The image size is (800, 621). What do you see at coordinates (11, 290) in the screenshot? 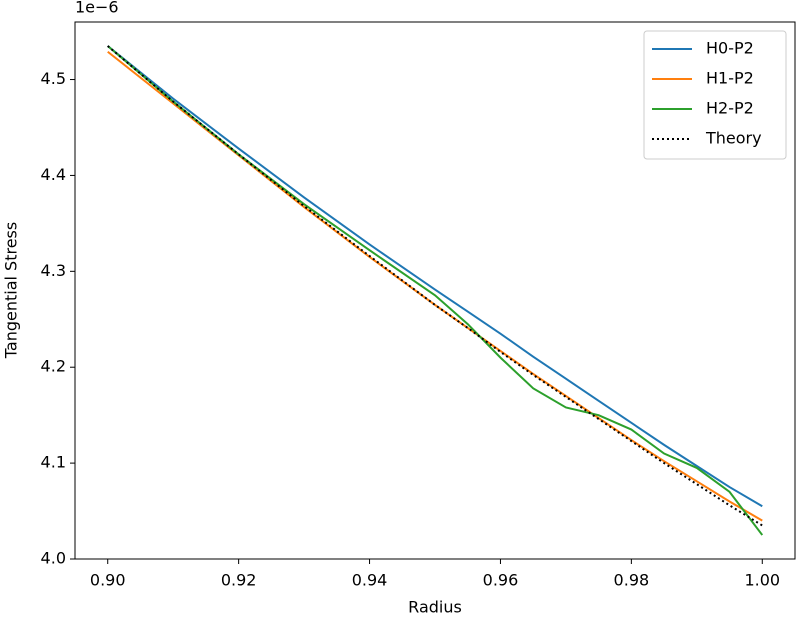
I see `y-axis-label: Tangential Stress` at bounding box center [11, 290].